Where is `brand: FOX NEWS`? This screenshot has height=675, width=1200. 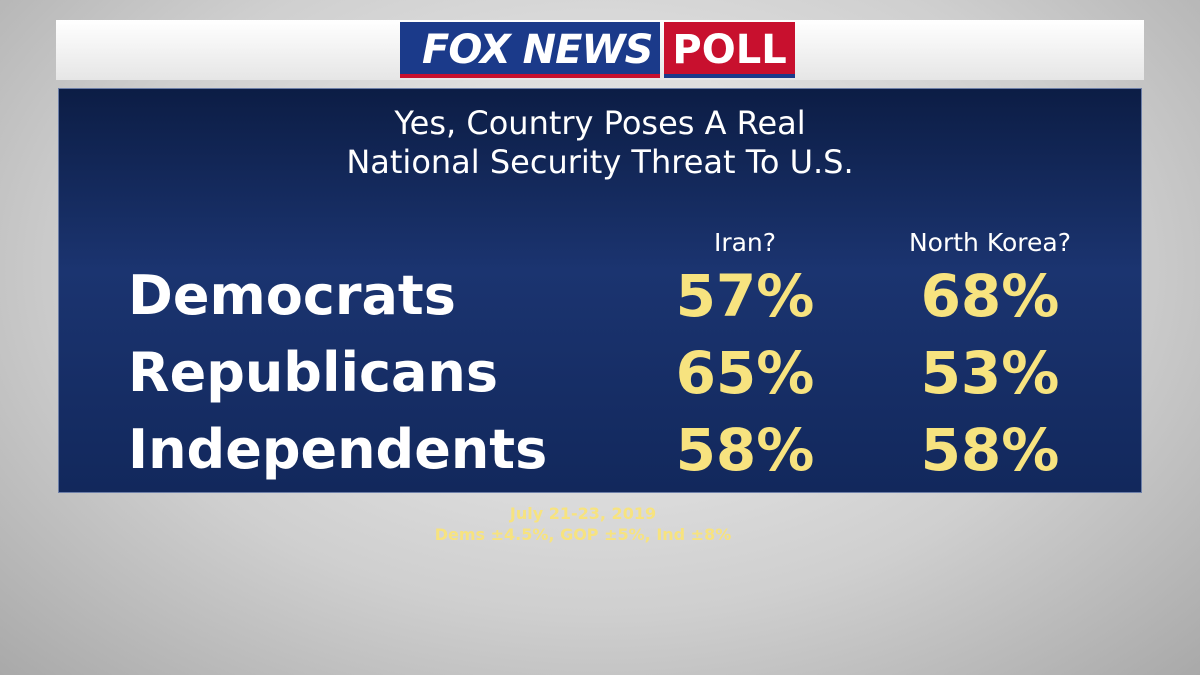 brand: FOX NEWS is located at coordinates (530, 50).